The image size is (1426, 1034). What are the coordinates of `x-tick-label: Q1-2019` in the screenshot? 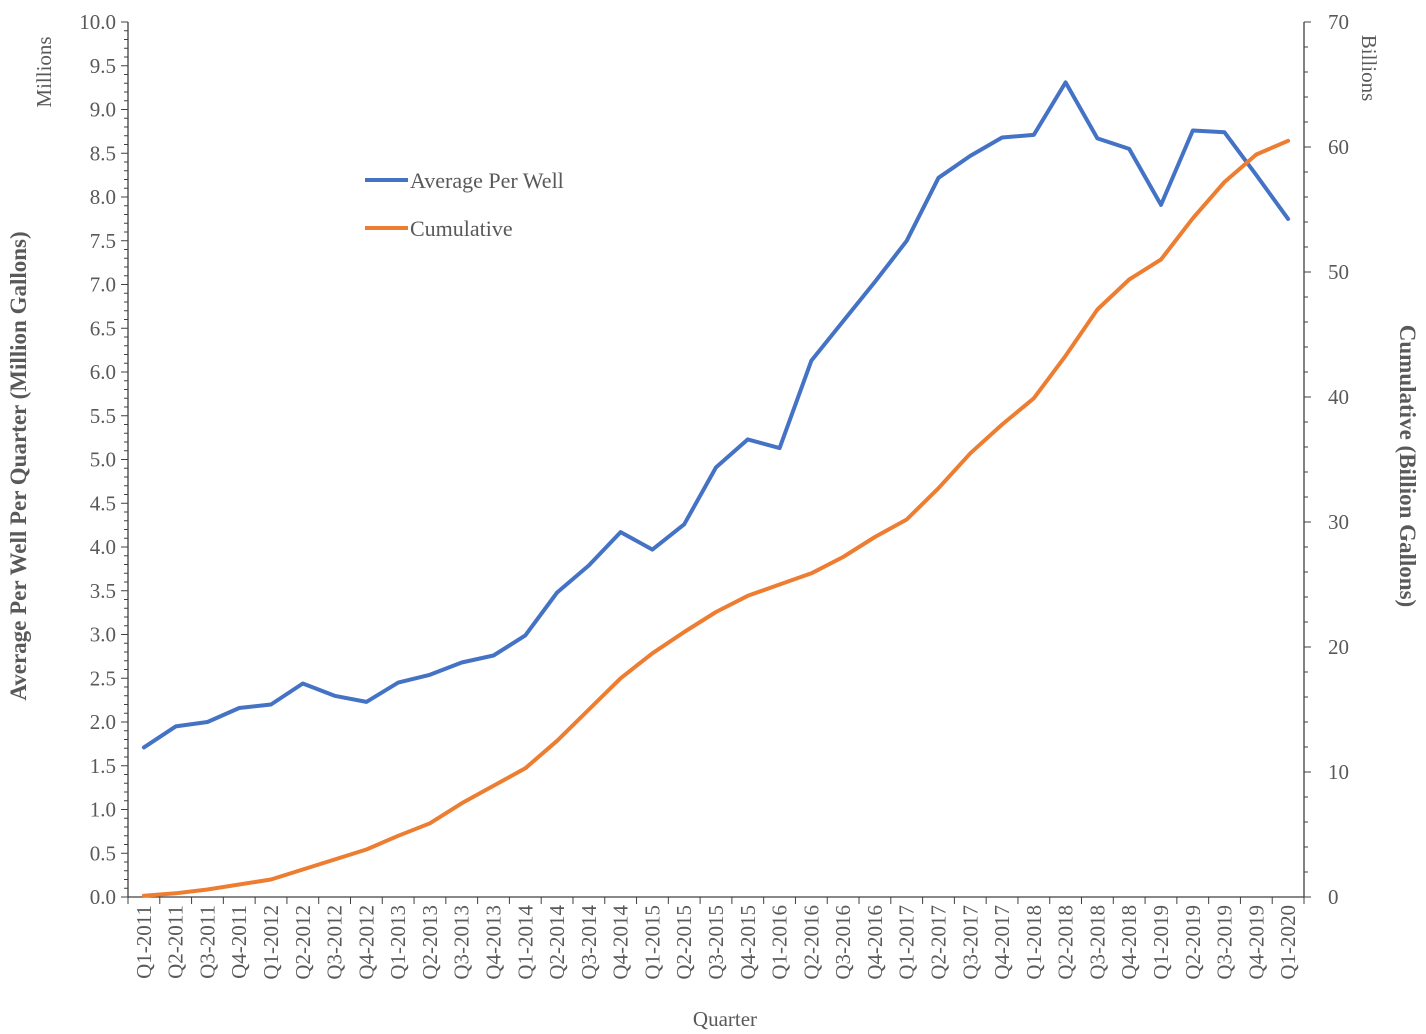 It's located at (1161, 942).